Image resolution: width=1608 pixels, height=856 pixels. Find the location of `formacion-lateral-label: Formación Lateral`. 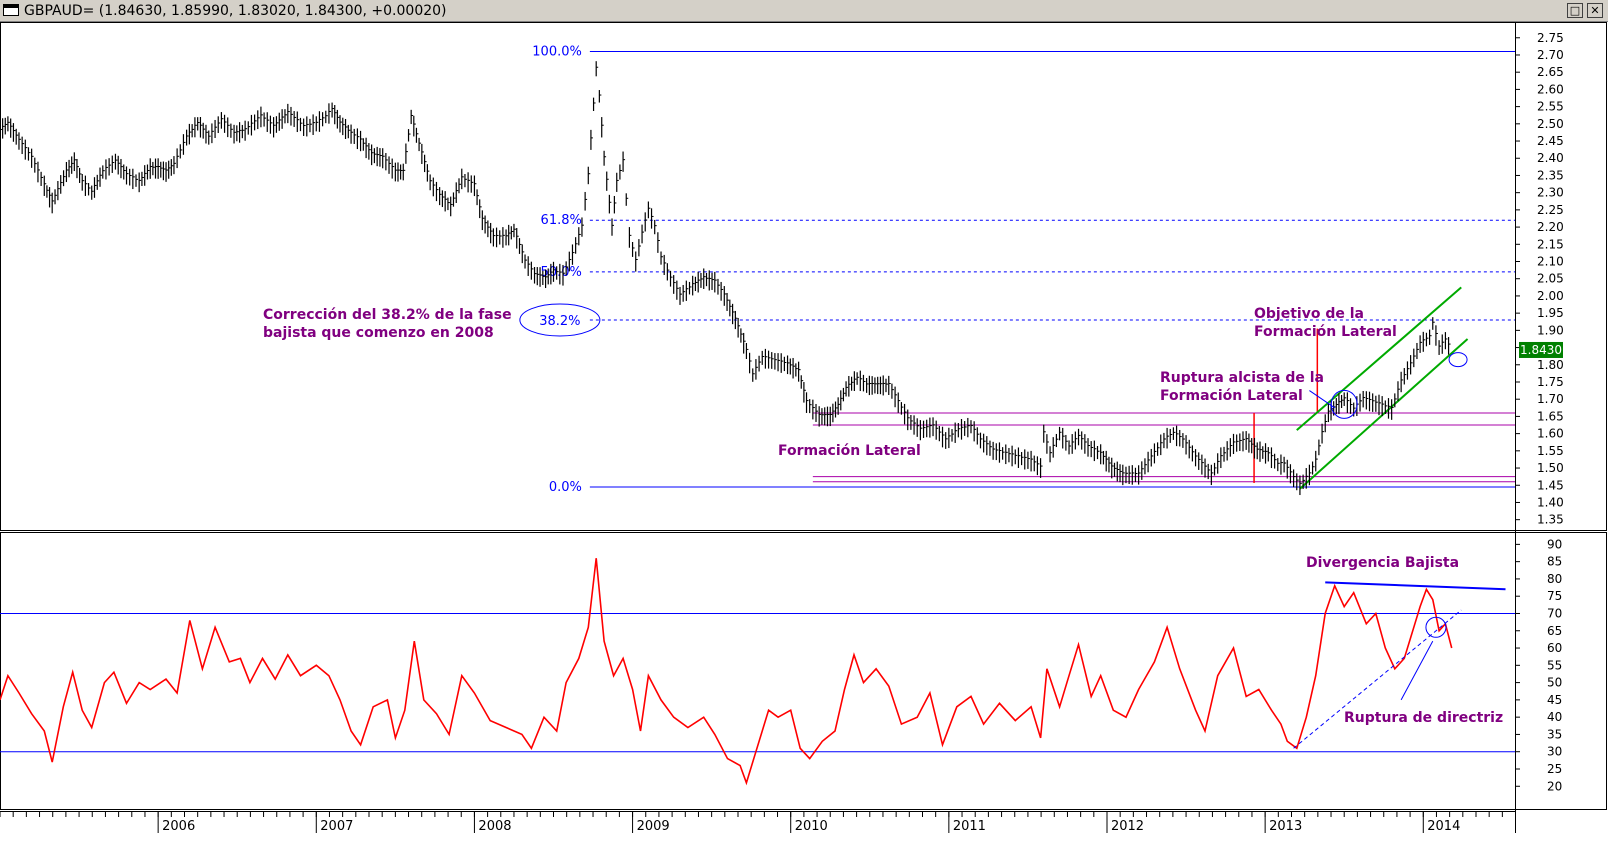

formacion-lateral-label: Formación Lateral is located at coordinates (849, 451).